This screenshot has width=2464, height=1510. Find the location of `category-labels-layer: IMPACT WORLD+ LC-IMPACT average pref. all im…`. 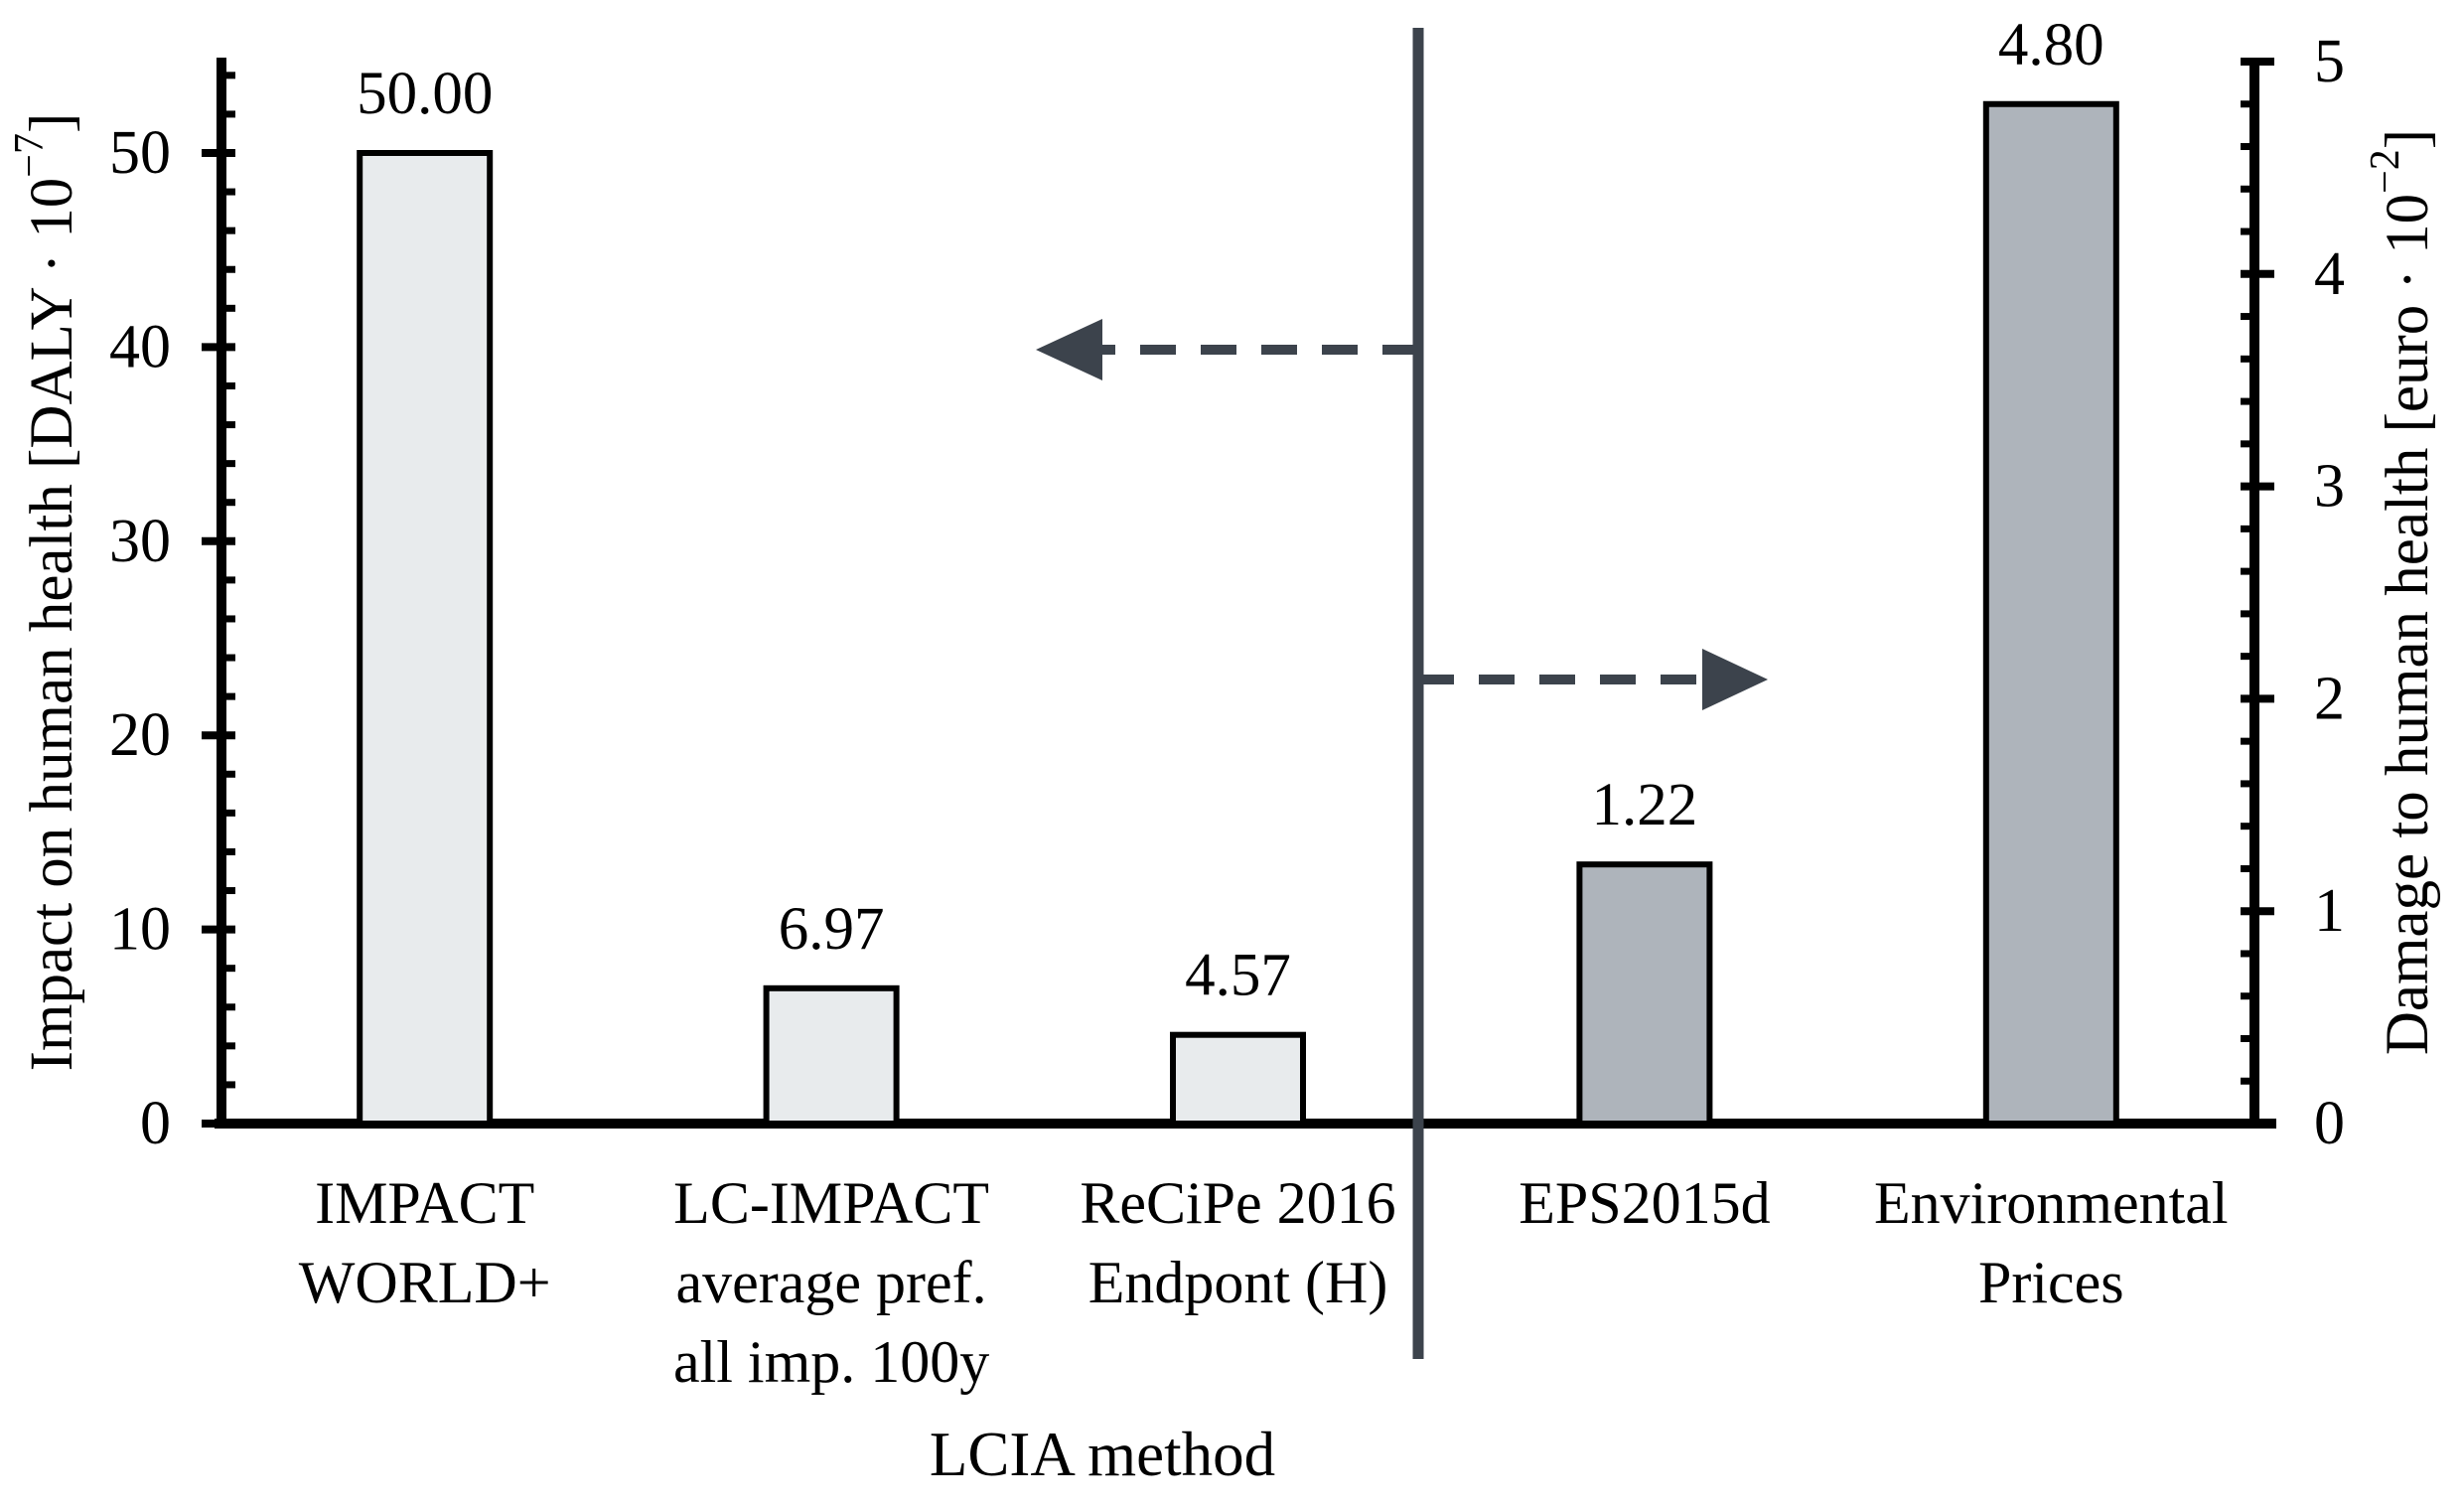

category-labels-layer: IMPACT WORLD+ LC-IMPACT average pref. all im… is located at coordinates (1264, 1282).